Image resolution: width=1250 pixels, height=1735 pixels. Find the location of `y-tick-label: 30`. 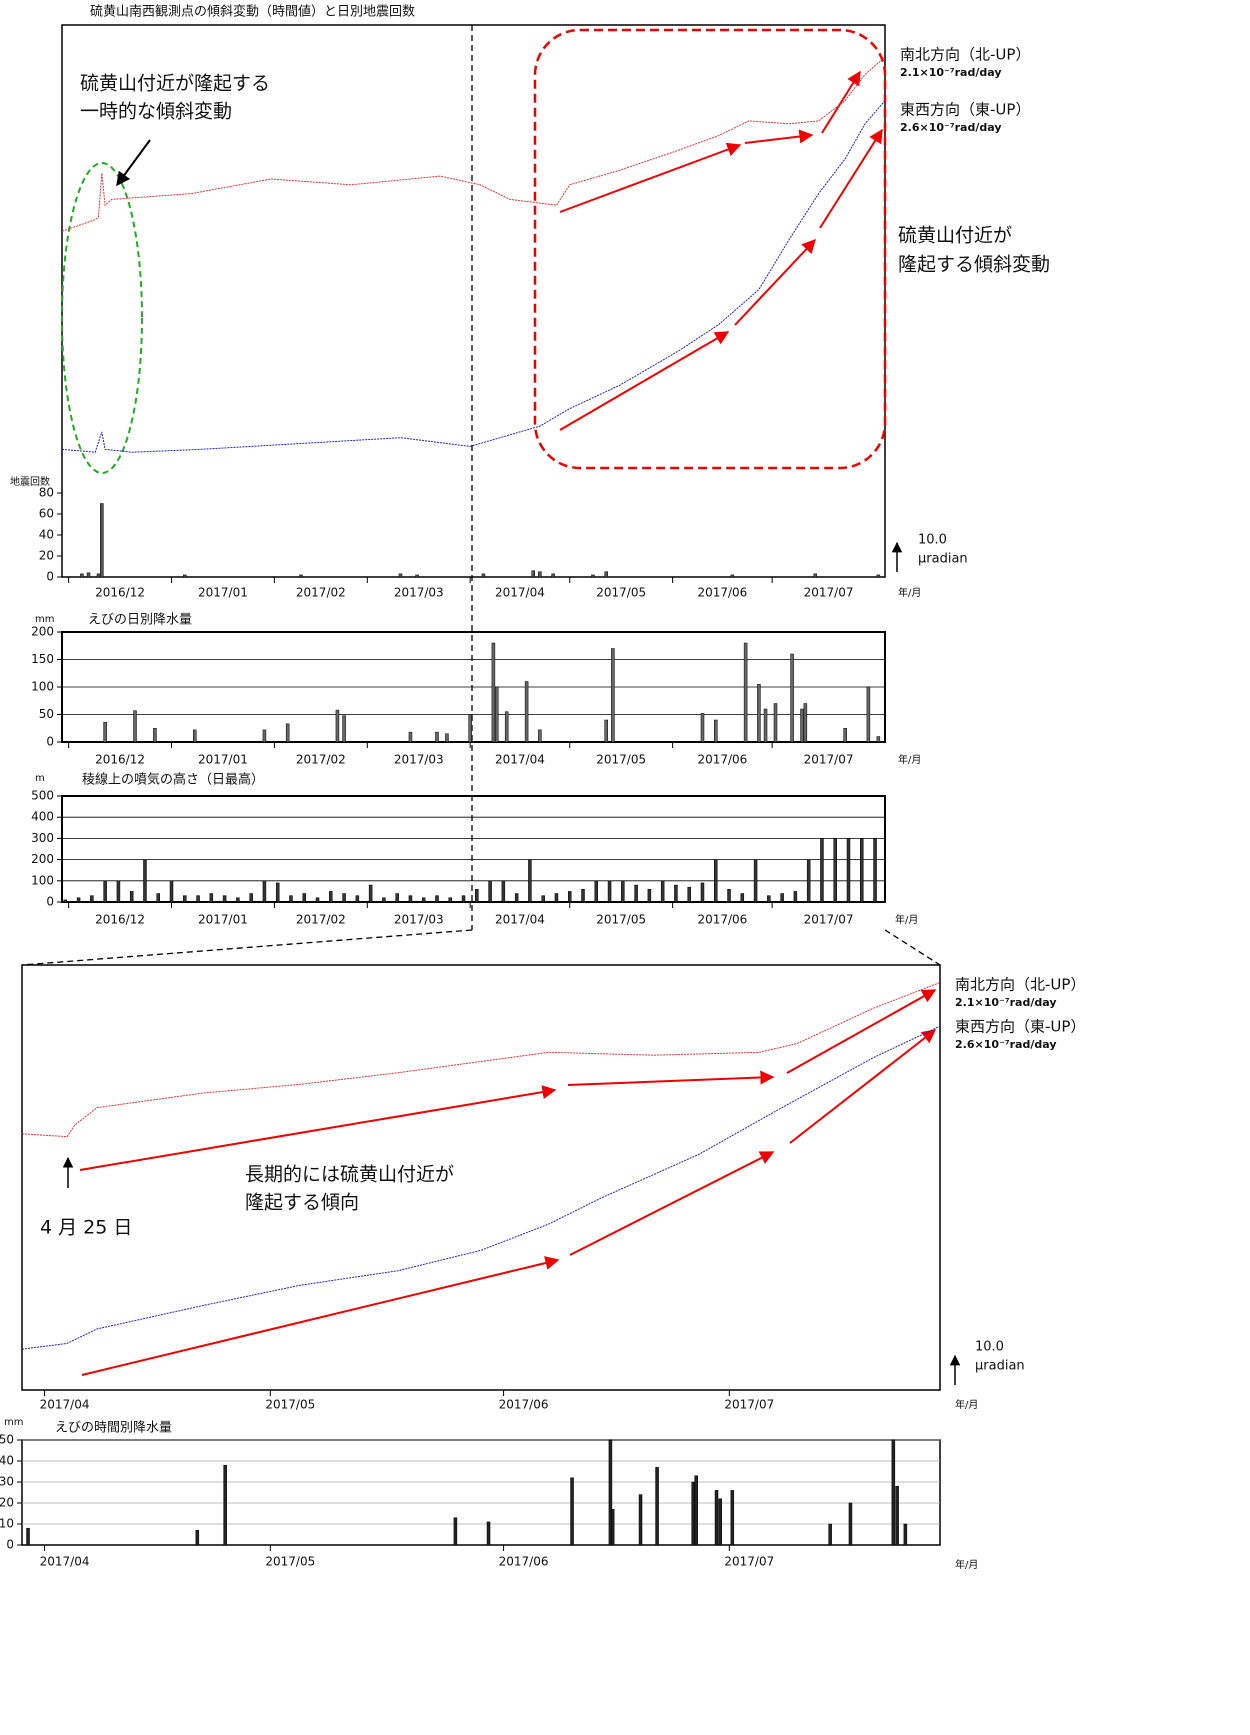

y-tick-label: 30 is located at coordinates (7, 1482).